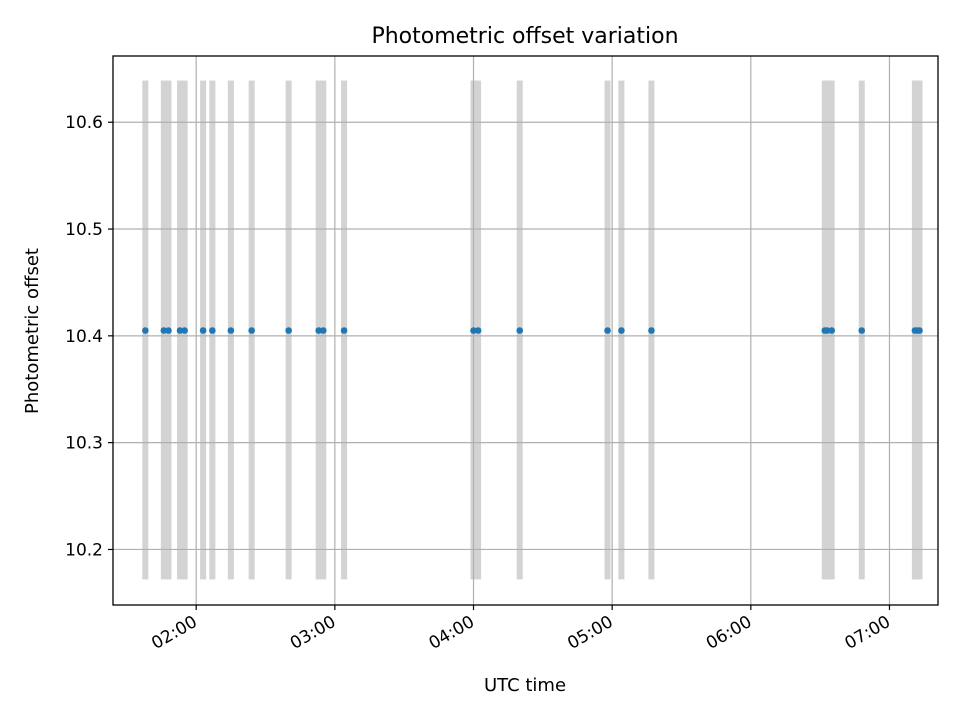 The width and height of the screenshot is (960, 720). What do you see at coordinates (84, 337) in the screenshot?
I see `y-tick-label-2: 10.4` at bounding box center [84, 337].